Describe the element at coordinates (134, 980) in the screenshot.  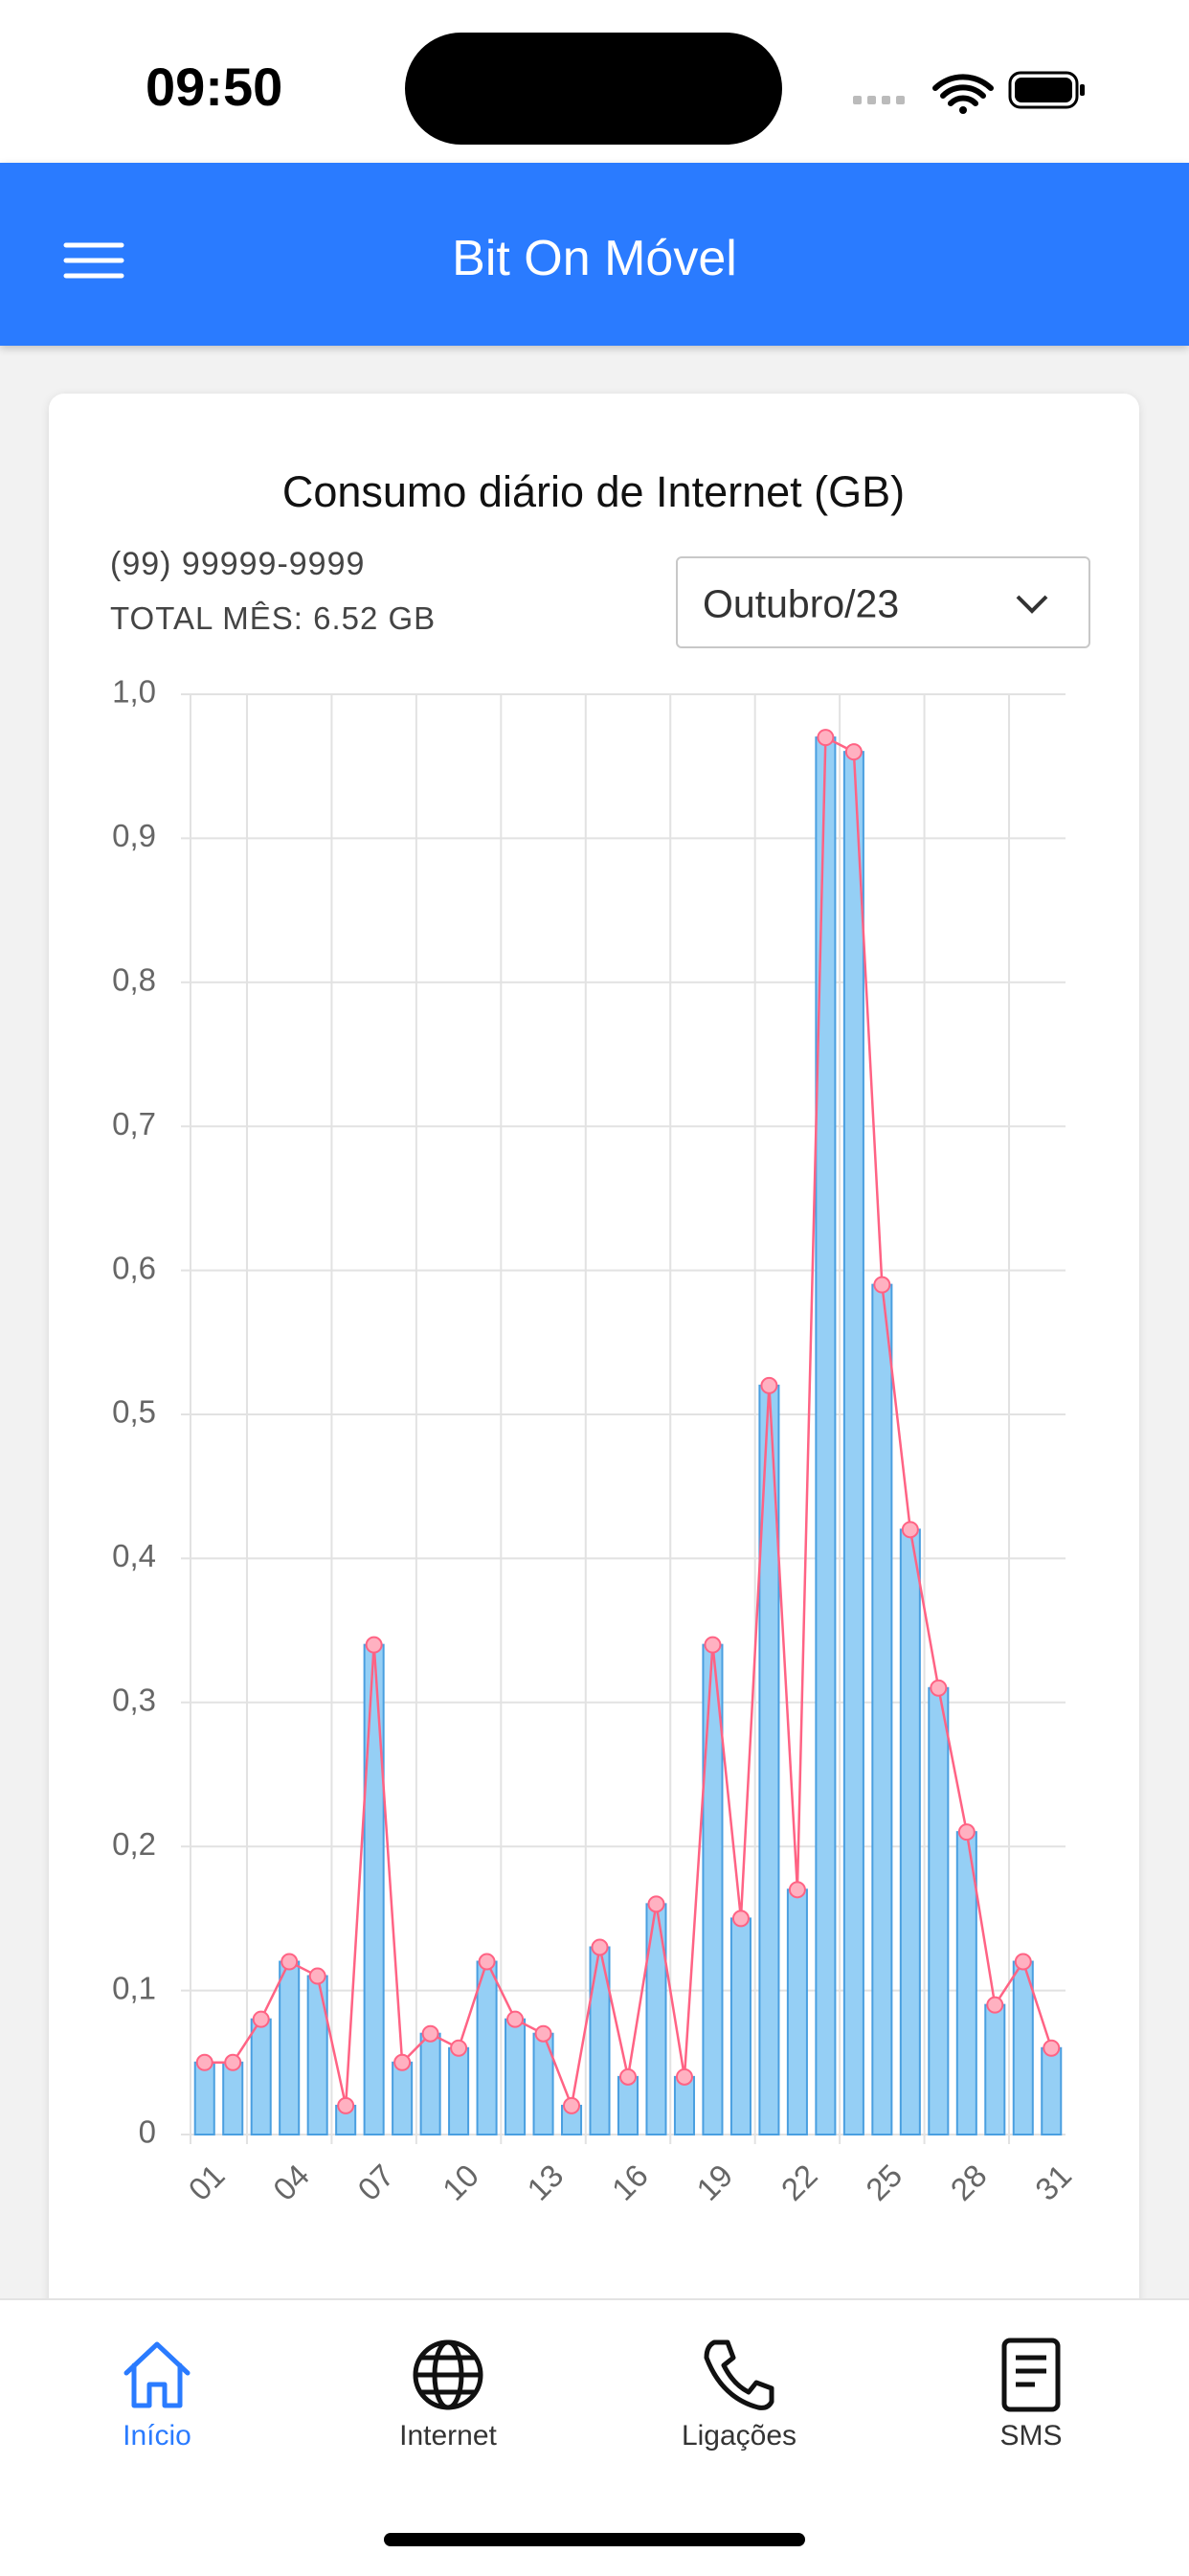
I see `y-tick-label: 0,8` at that location.